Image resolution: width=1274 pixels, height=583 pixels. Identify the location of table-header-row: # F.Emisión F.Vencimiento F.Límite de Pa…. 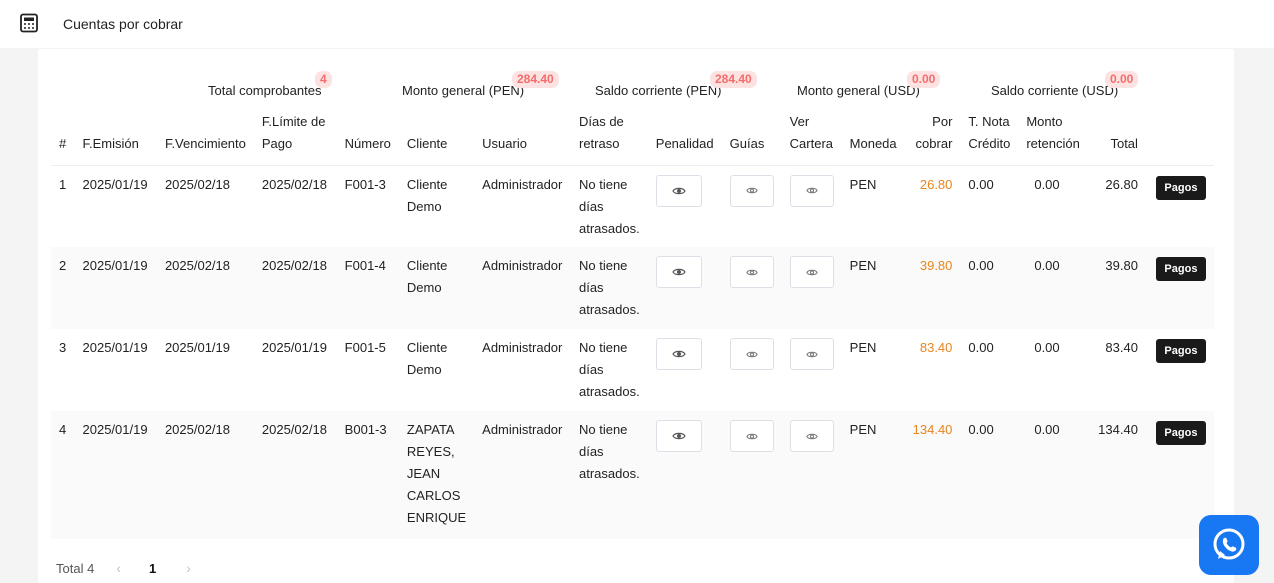
(632, 137).